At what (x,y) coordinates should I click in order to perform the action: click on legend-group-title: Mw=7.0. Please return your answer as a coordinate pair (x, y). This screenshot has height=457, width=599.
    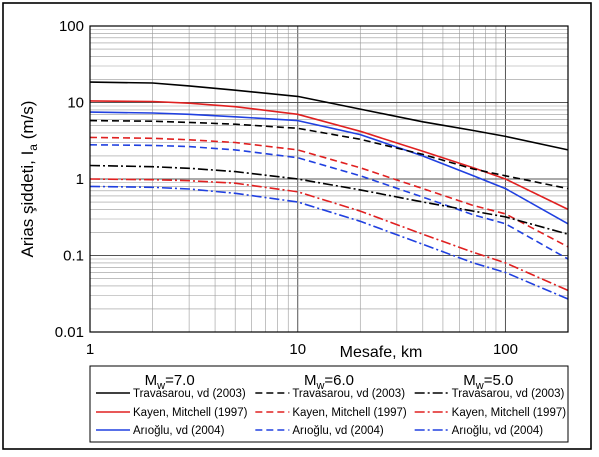
    Looking at the image, I should click on (170, 382).